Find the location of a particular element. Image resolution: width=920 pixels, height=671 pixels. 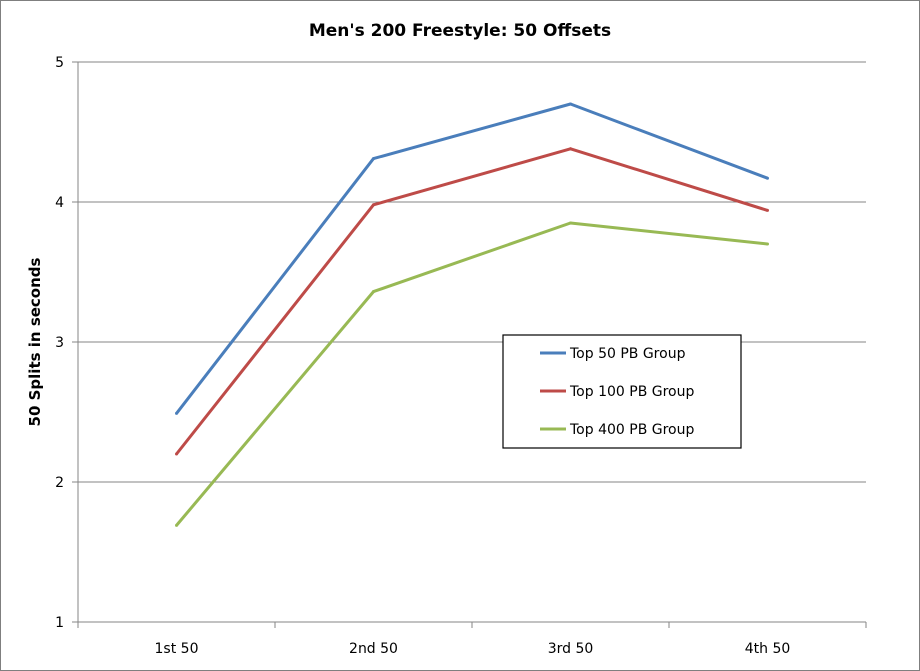

chart-title: Men's 200 Freestyle: 50 Offsets is located at coordinates (460, 31).